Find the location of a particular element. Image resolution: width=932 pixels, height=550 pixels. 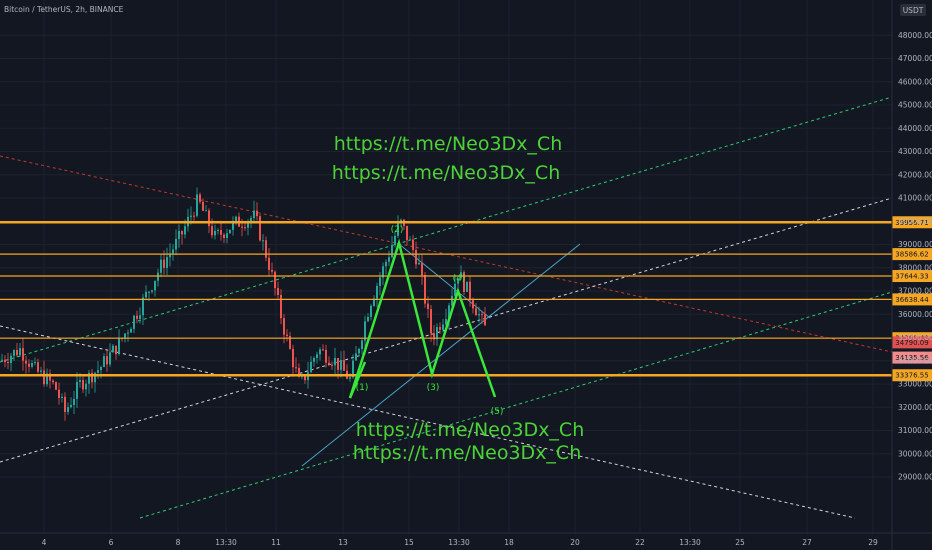

current-price-badge is located at coordinates (912, 342).